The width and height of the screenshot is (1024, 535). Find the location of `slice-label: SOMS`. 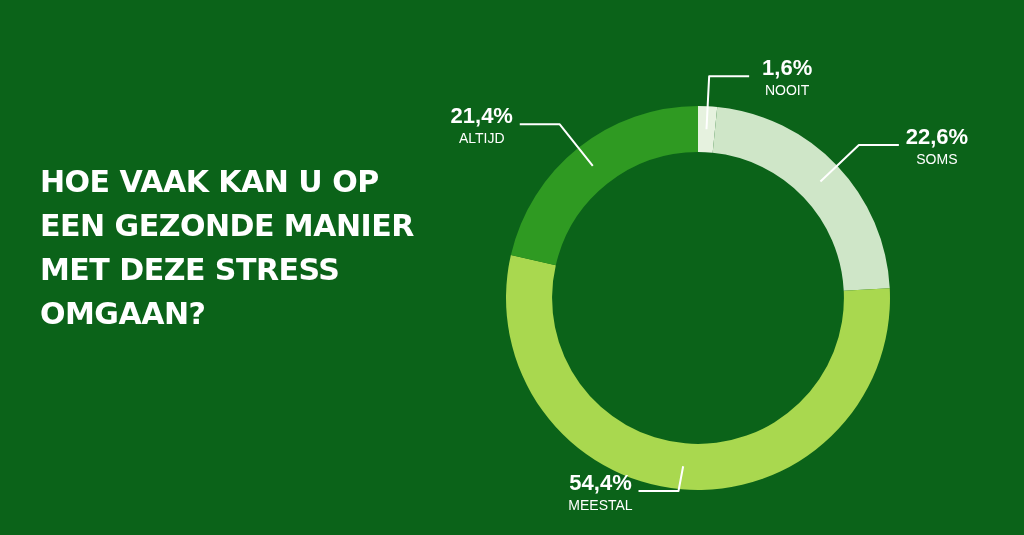

slice-label: SOMS is located at coordinates (937, 158).